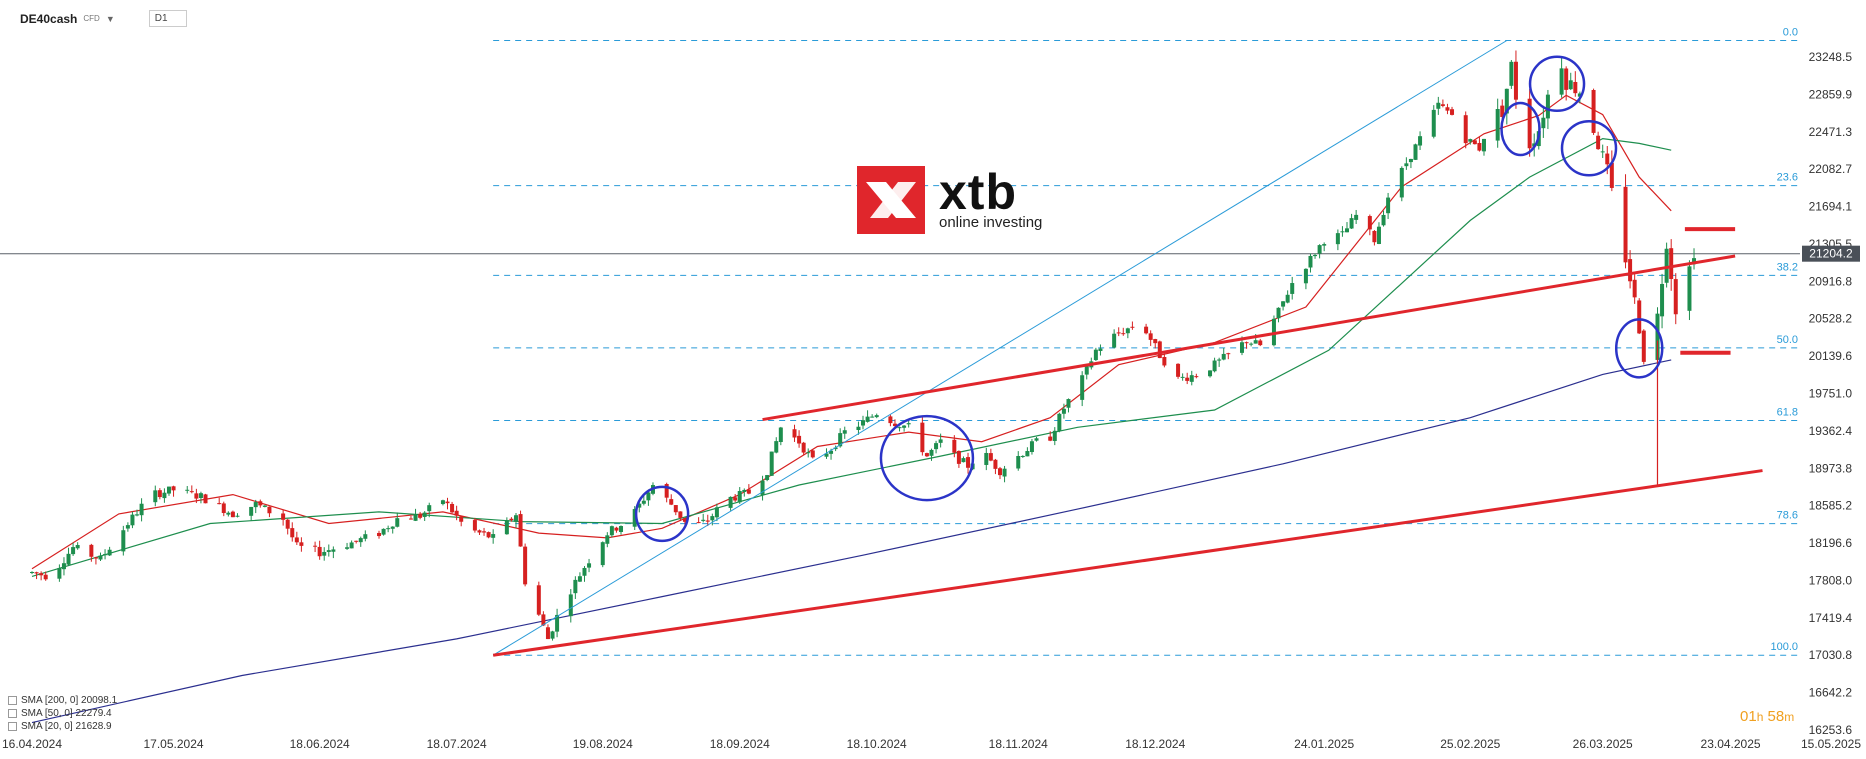  I want to click on date-tick-label: 15.05.2025, so click(1831, 744).